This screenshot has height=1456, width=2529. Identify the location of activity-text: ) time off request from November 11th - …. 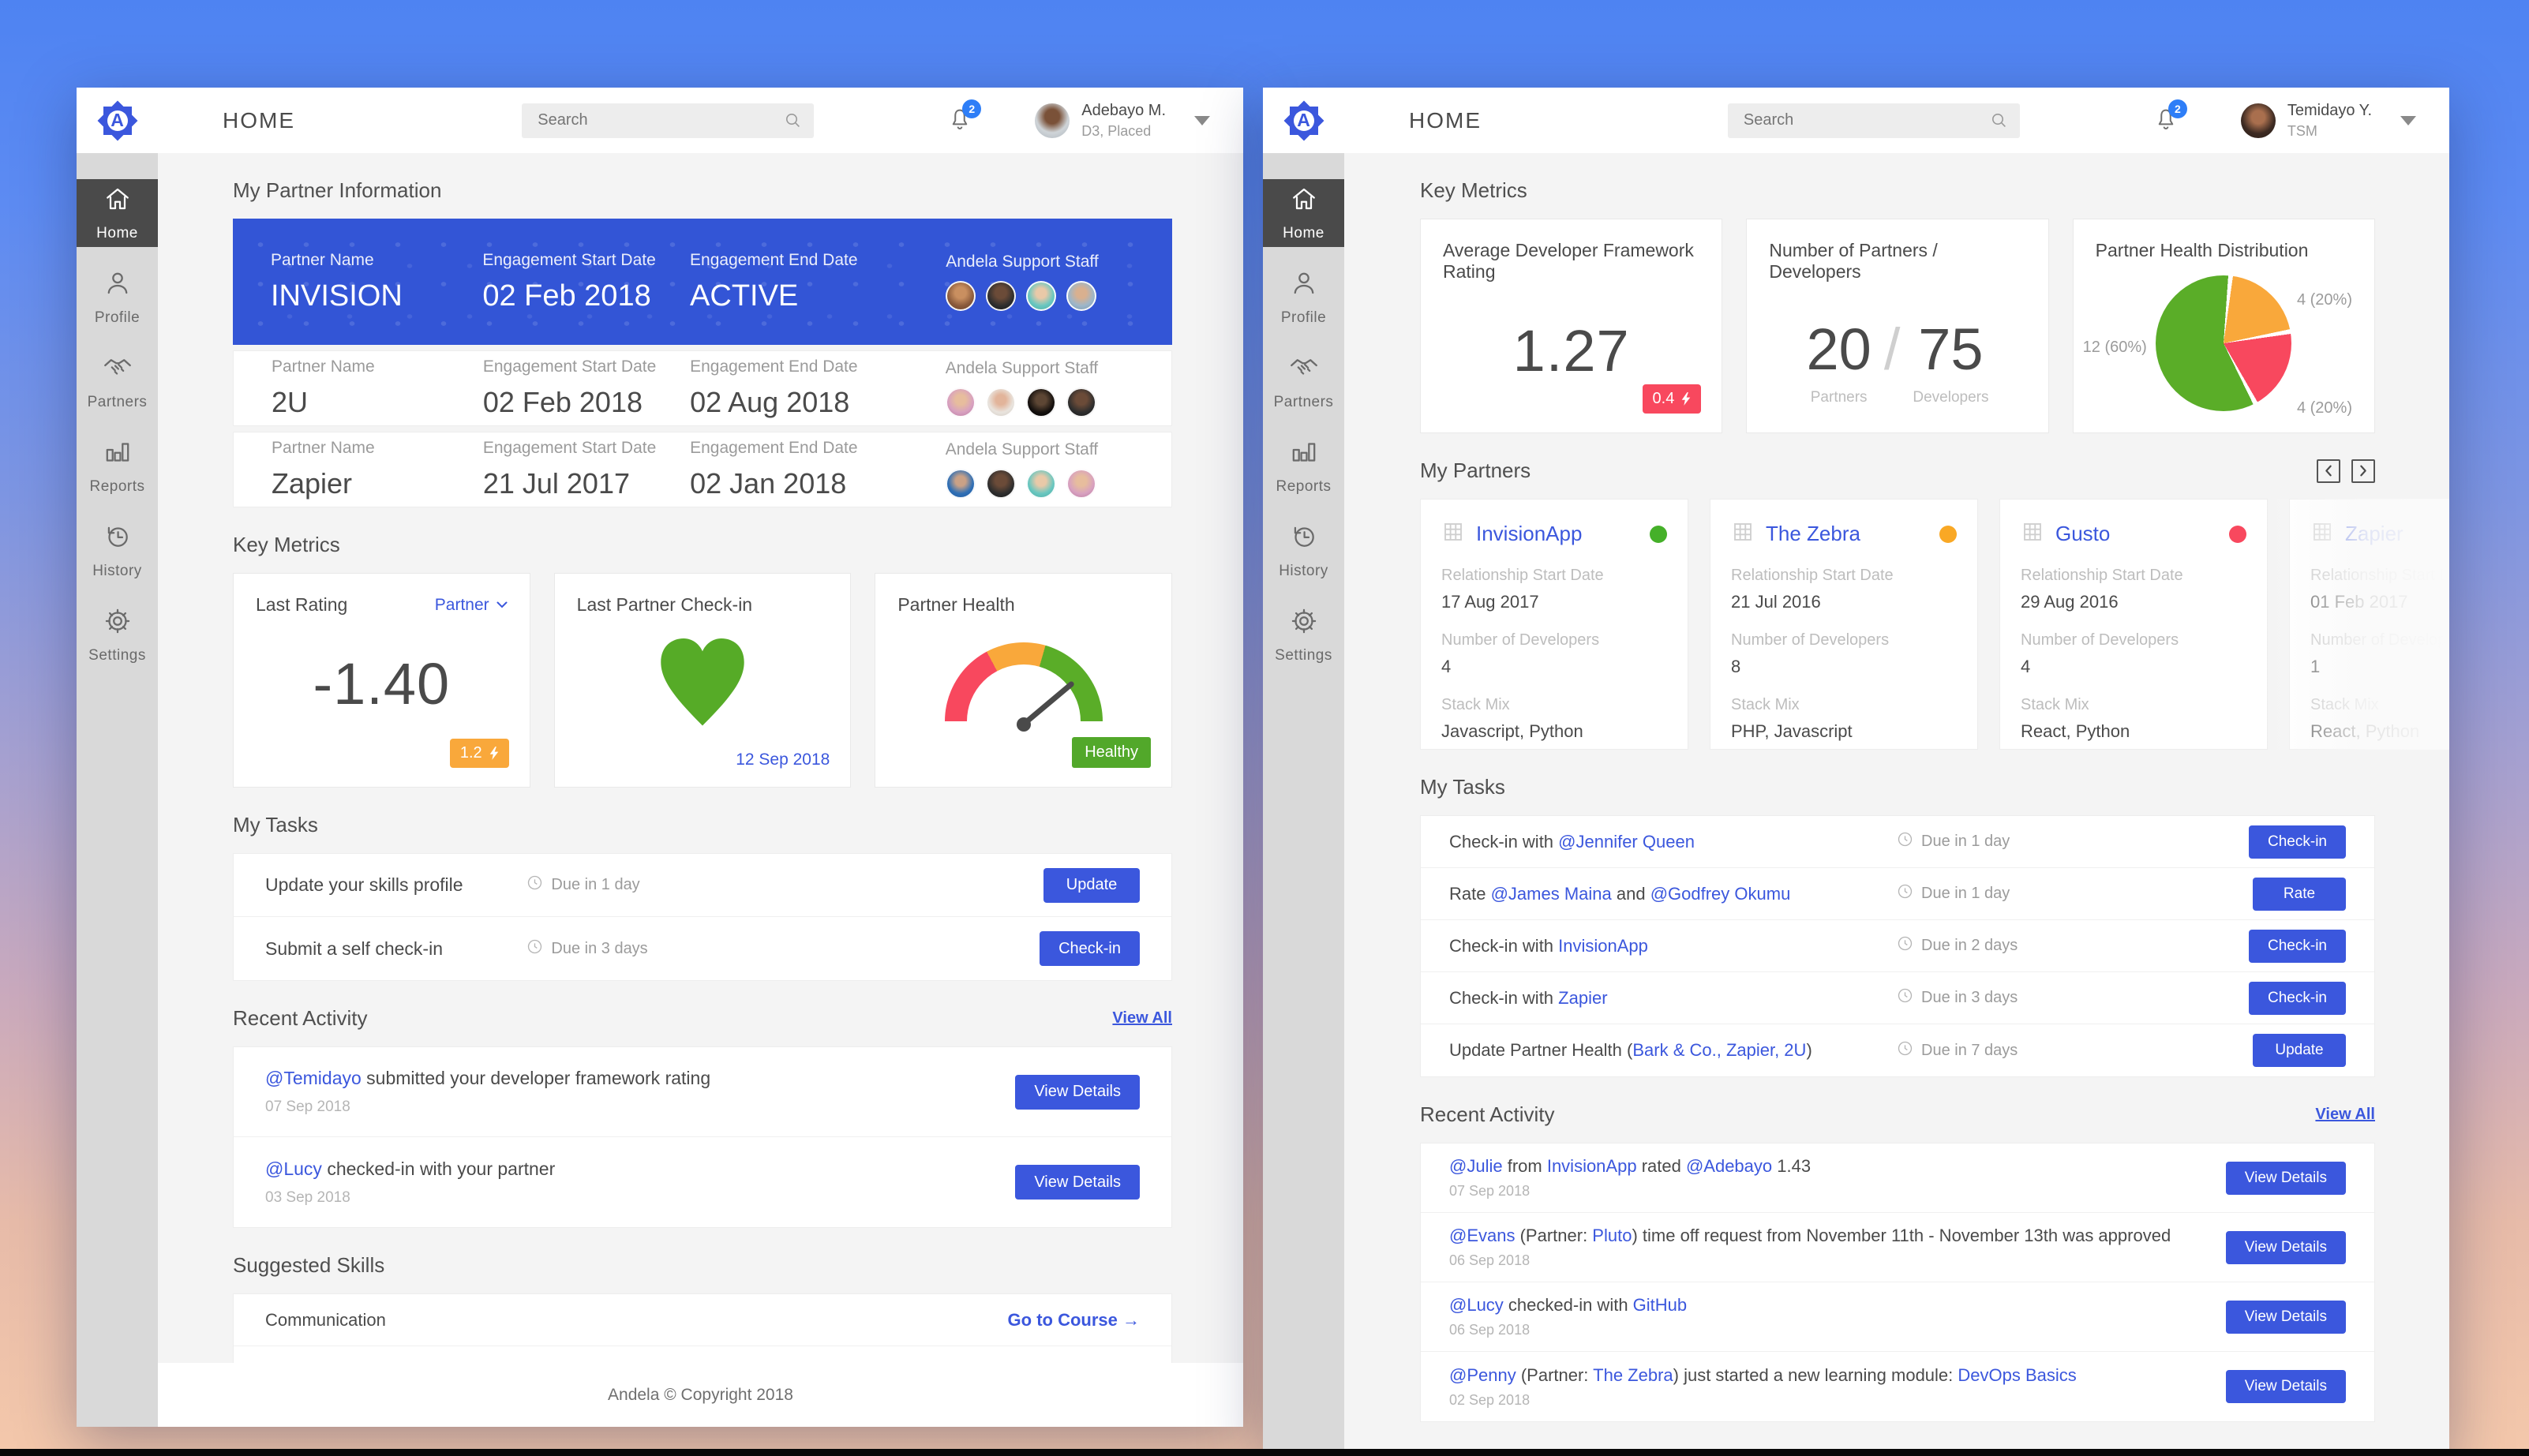
(1901, 1235).